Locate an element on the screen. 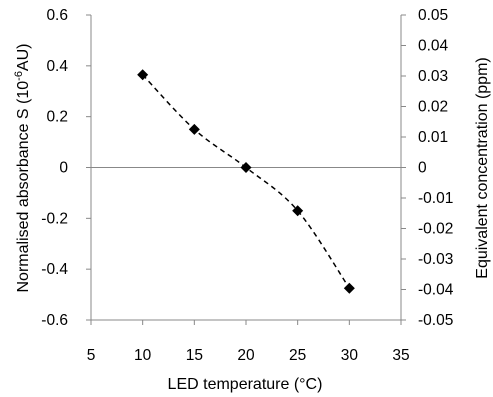 Image resolution: width=493 pixels, height=397 pixels. y-axis-title-exponent: -6 is located at coordinates (19, 76).